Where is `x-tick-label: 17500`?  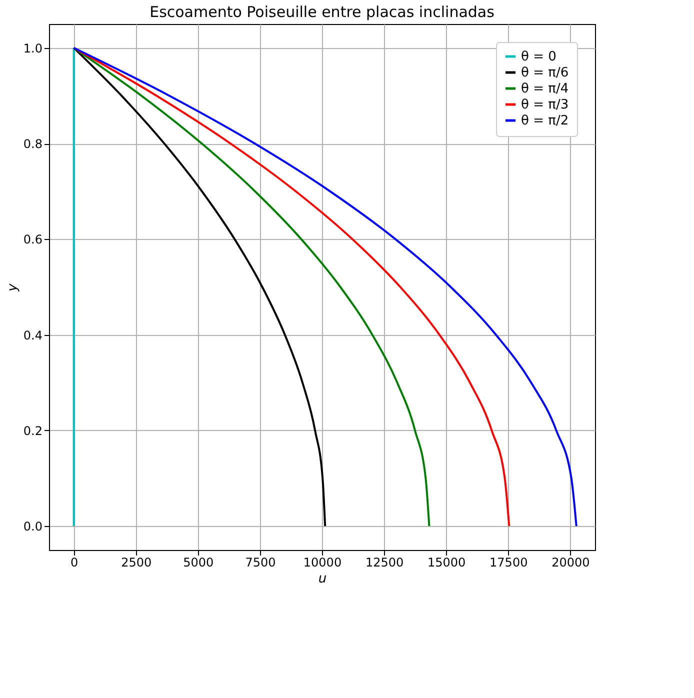 x-tick-label: 17500 is located at coordinates (509, 563).